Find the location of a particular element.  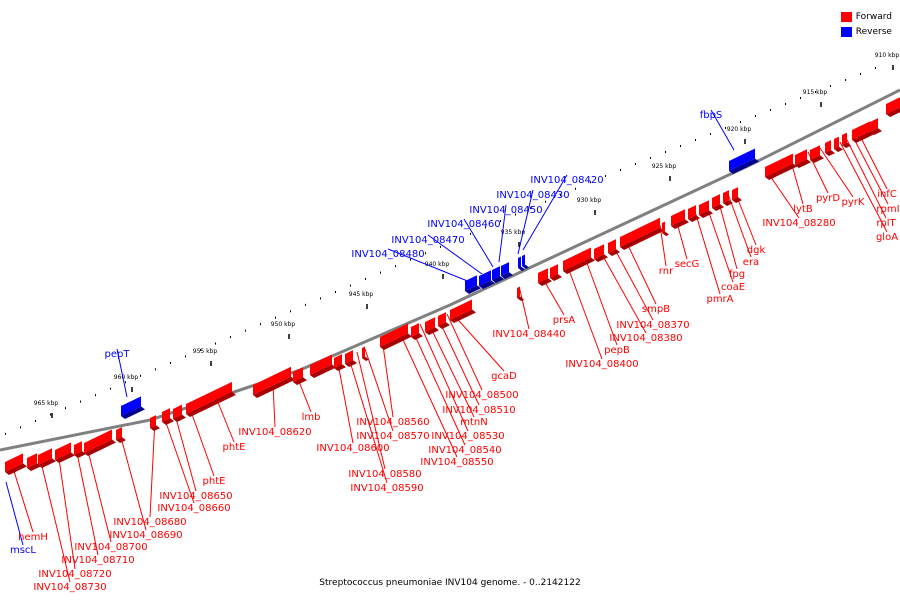

gene-label: INV104_08450 is located at coordinates (505, 210).